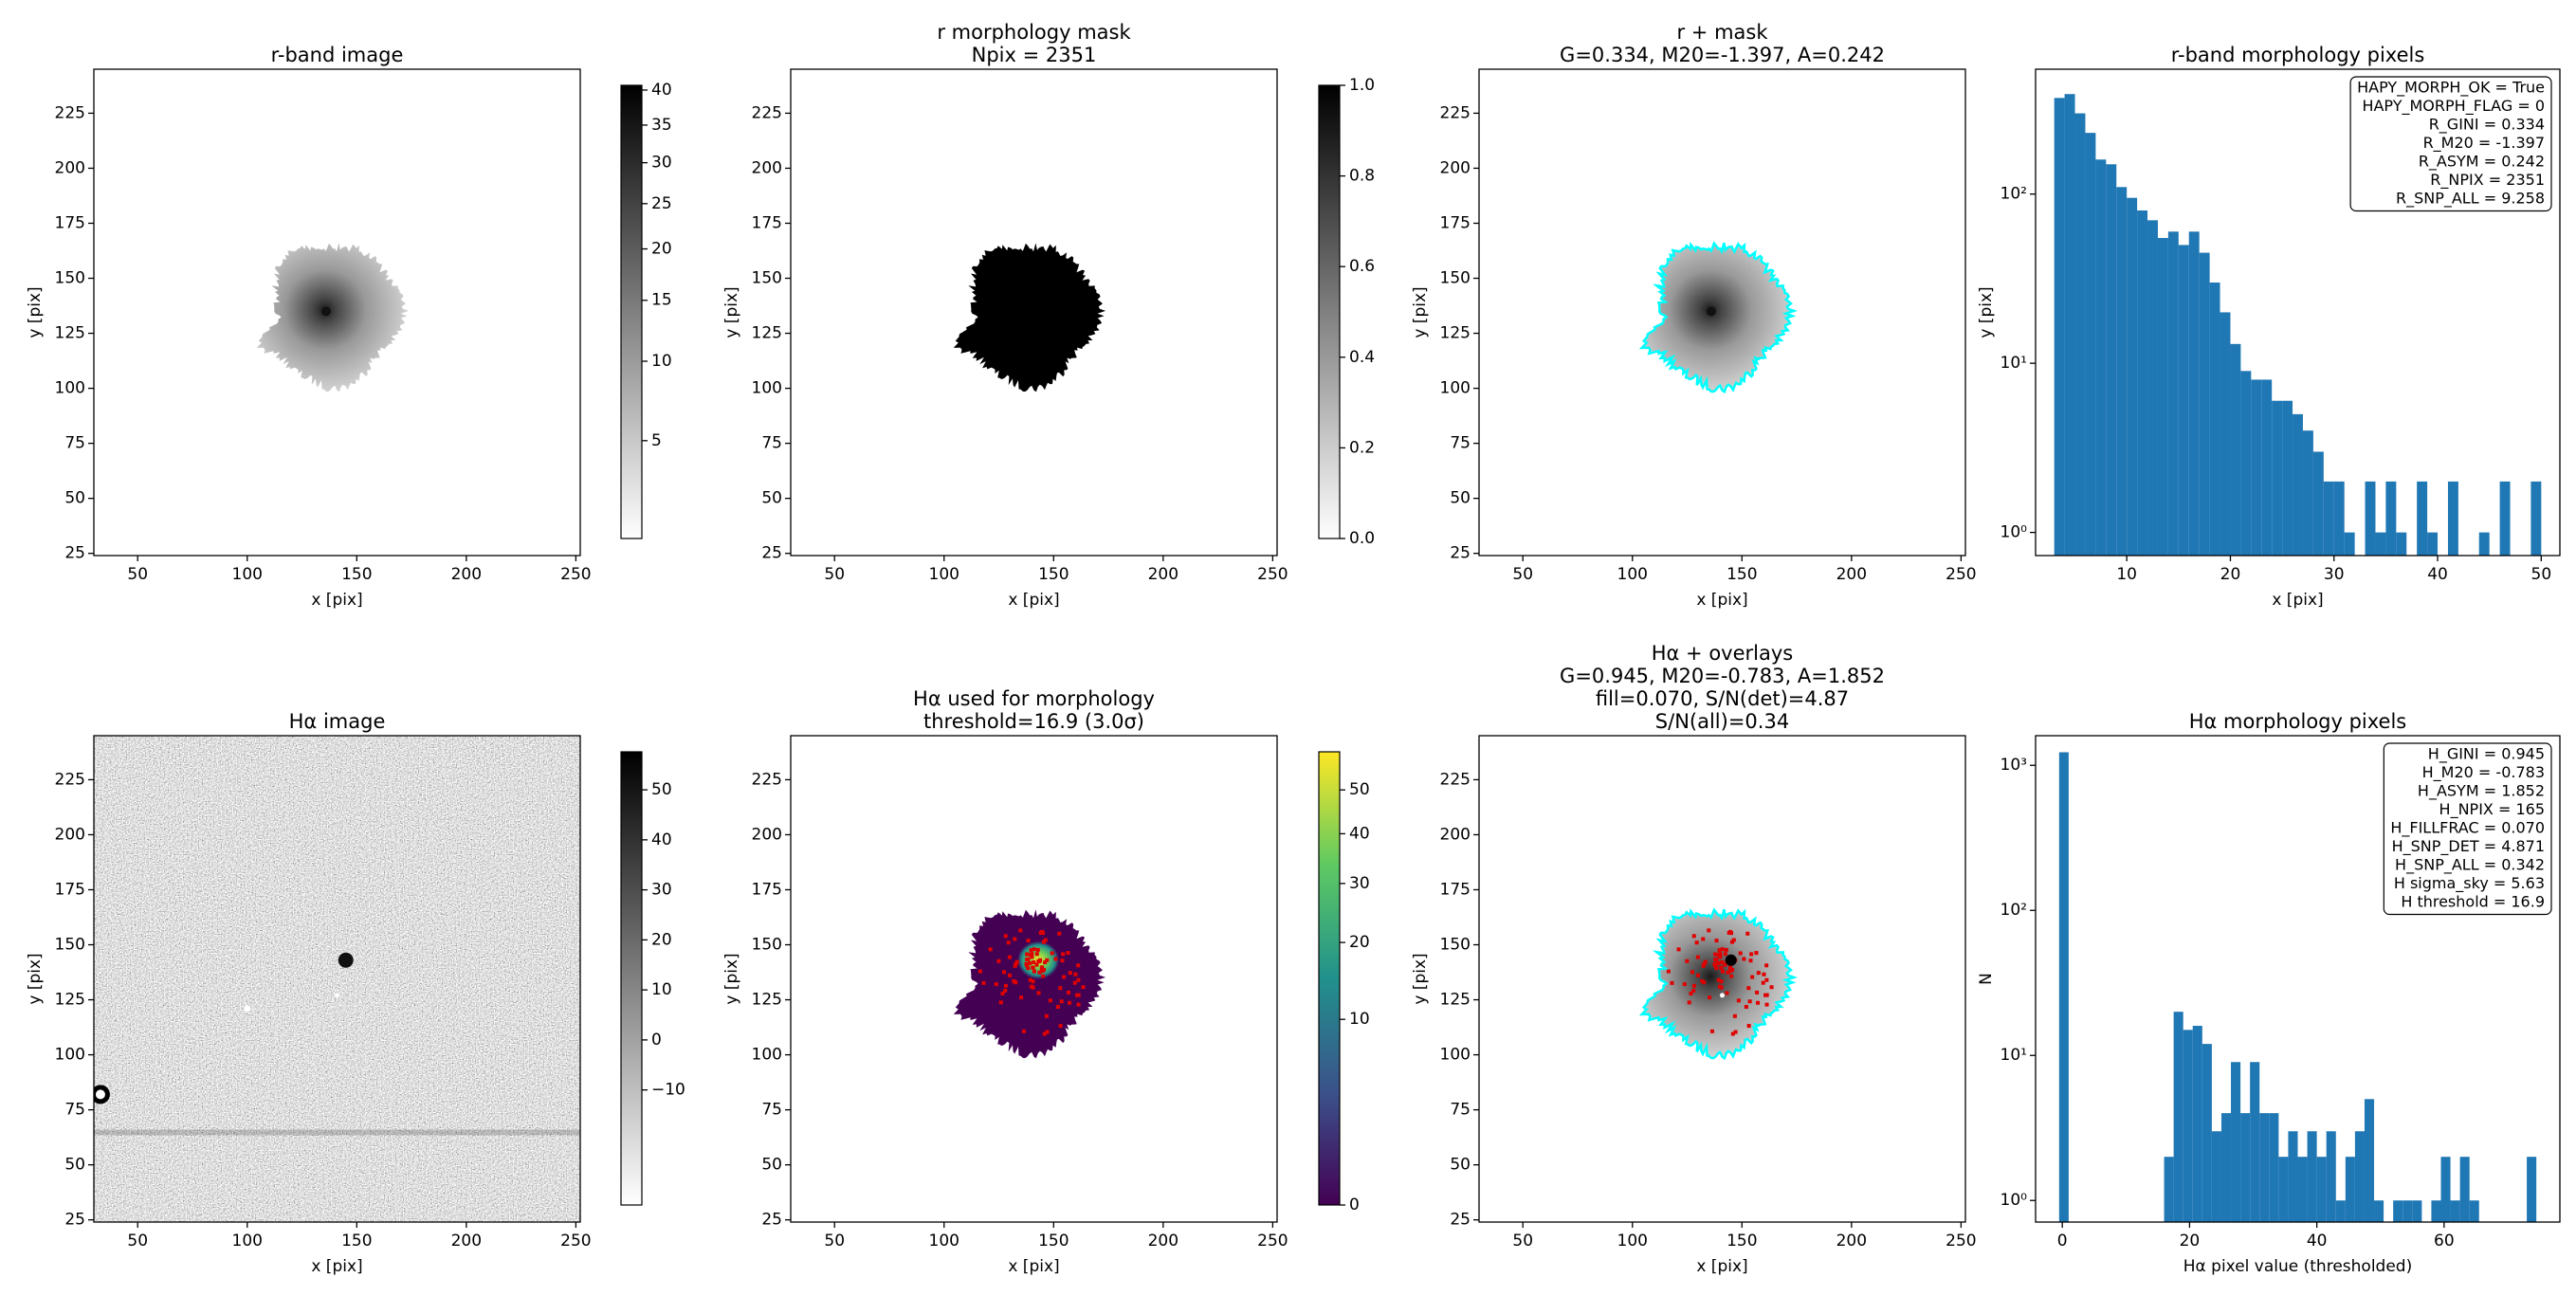  I want to click on y-tick-label: 200, so click(1455, 167).